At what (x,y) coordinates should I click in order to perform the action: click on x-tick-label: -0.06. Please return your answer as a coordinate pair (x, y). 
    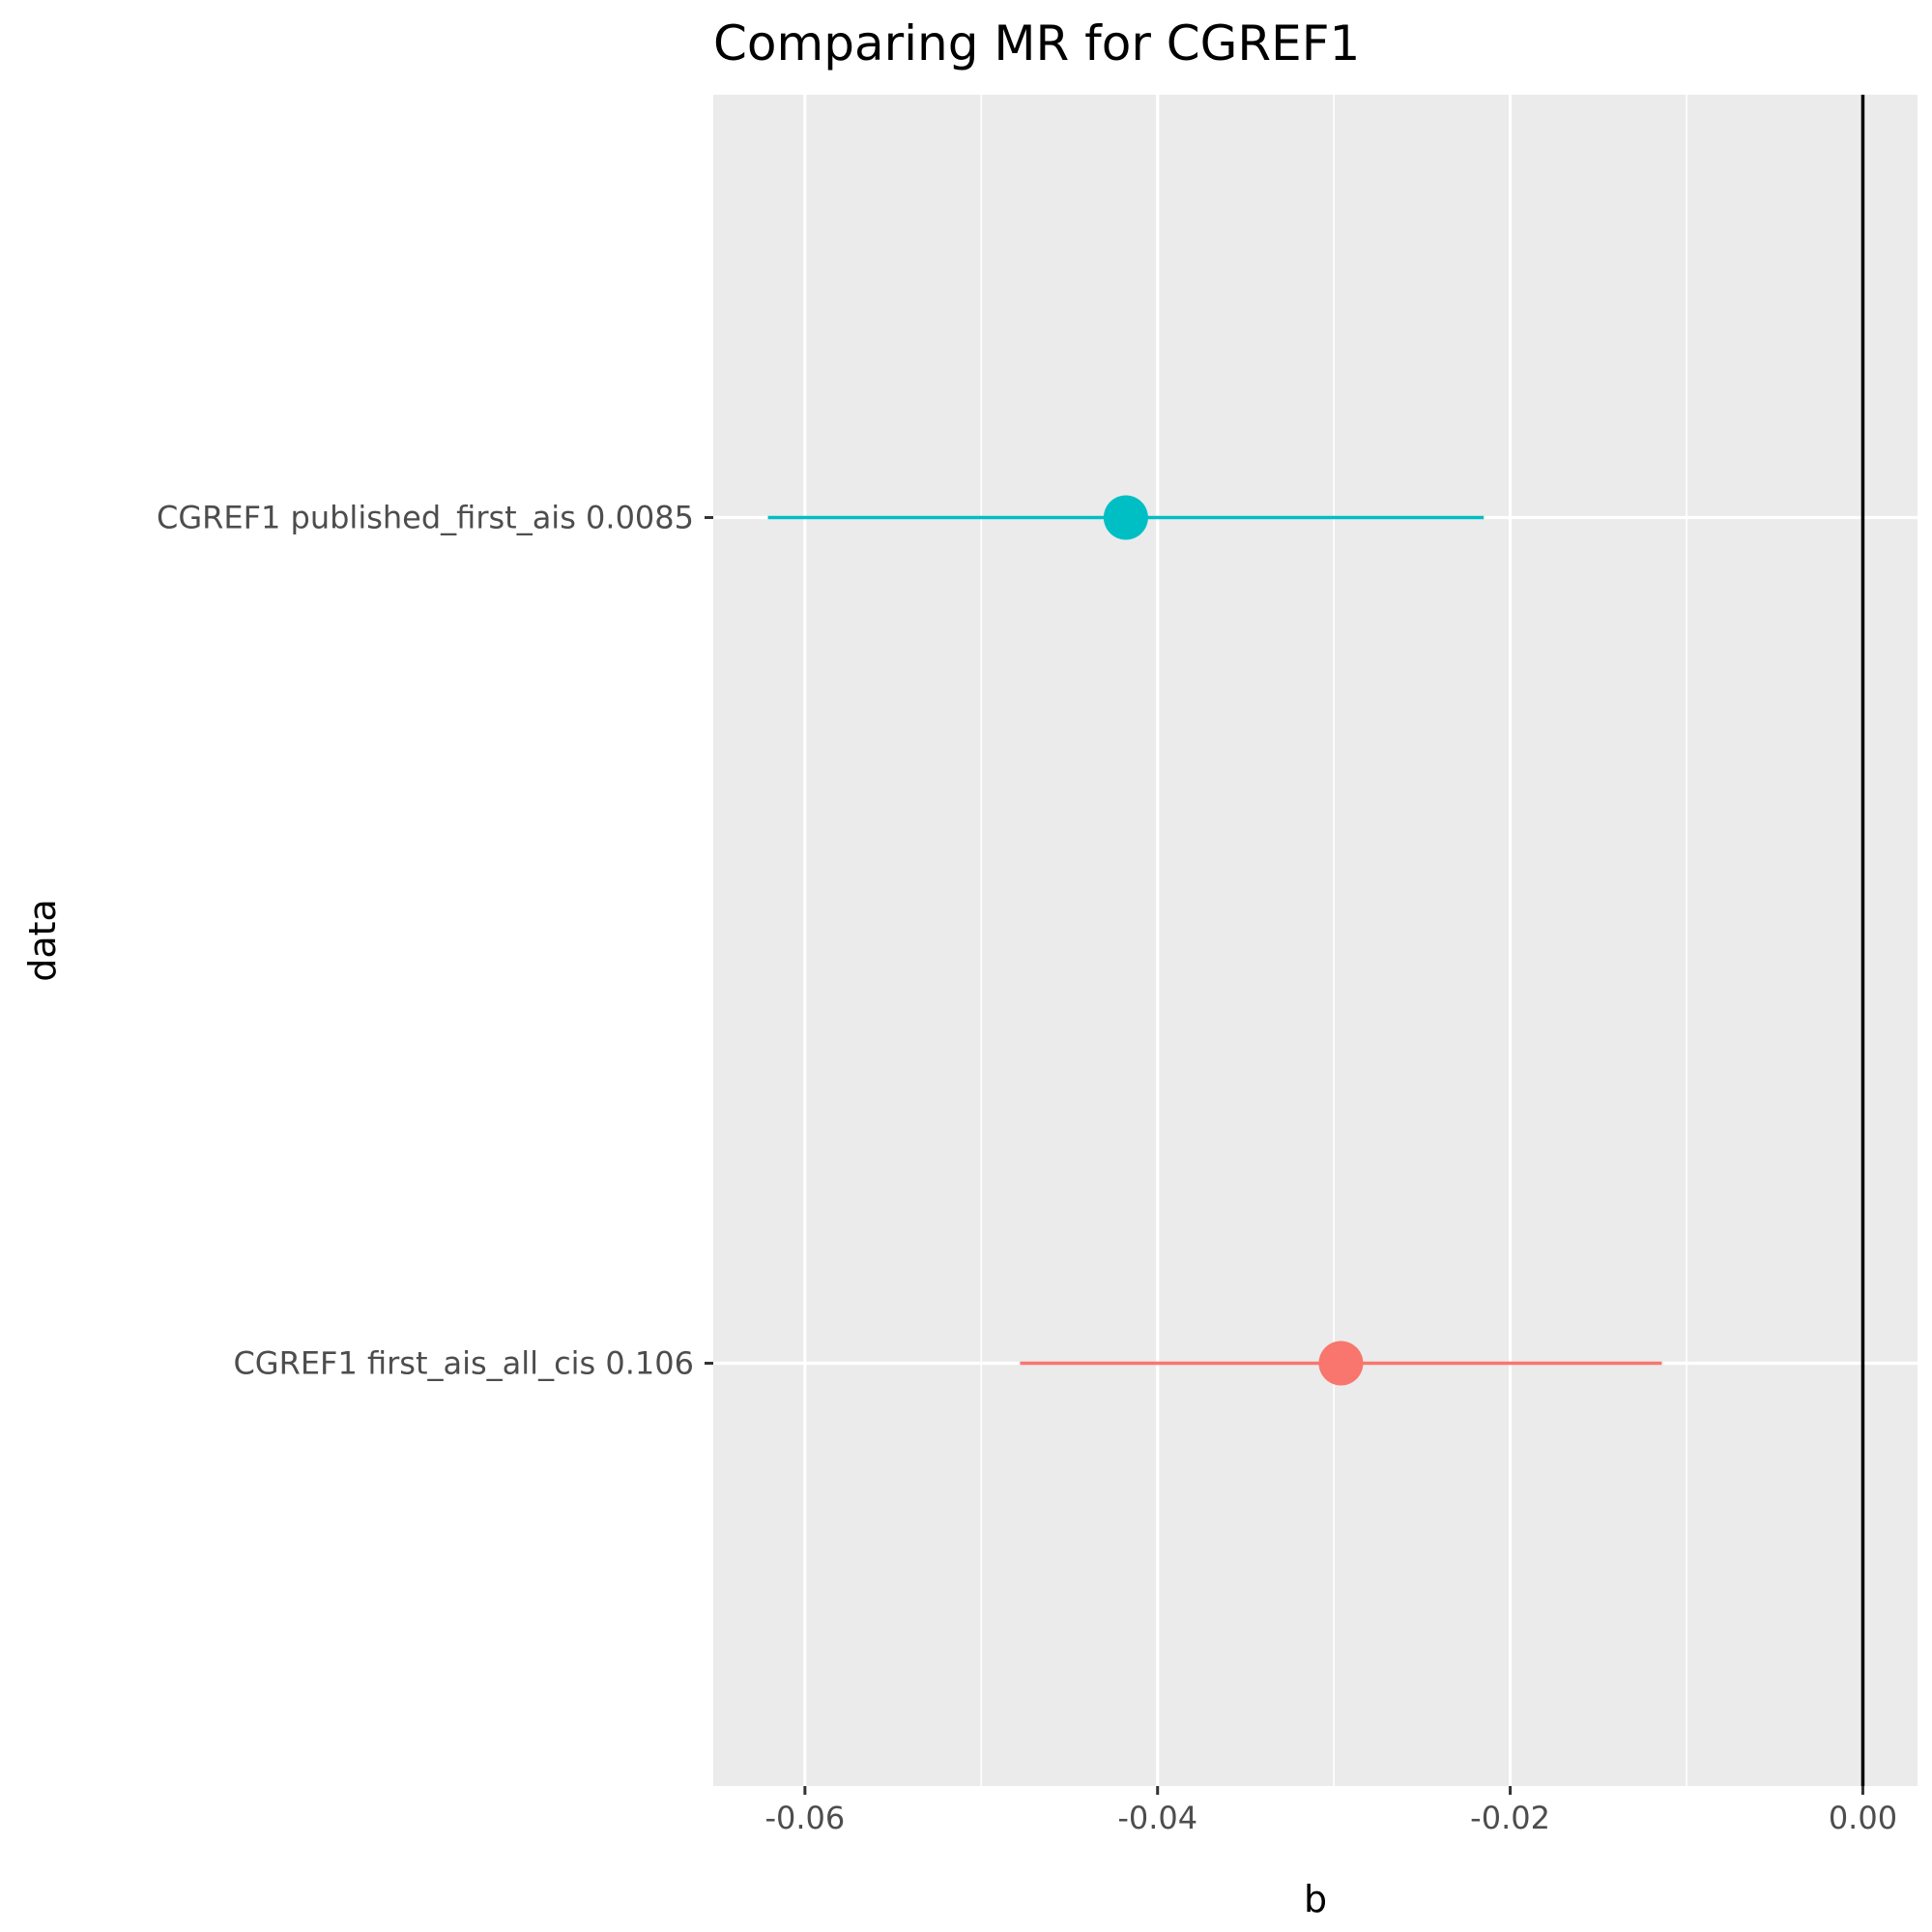
    Looking at the image, I should click on (804, 1818).